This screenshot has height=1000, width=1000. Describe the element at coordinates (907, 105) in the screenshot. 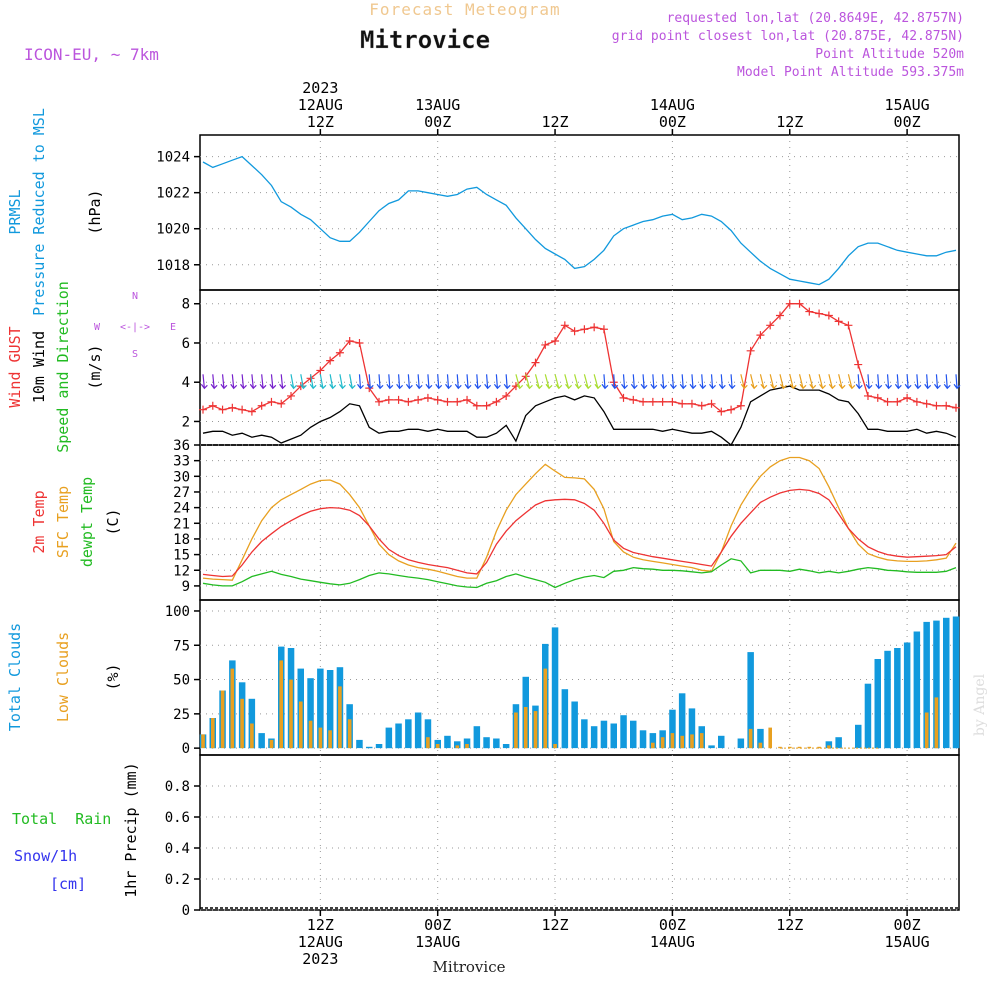

I see `time-label-top: 15AUG` at that location.